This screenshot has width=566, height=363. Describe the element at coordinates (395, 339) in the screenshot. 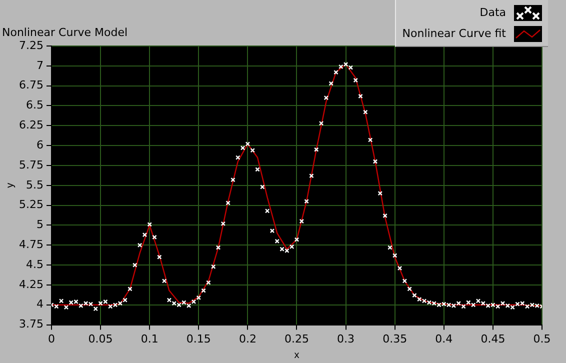

I see `x-tick-label: 0.35` at that location.